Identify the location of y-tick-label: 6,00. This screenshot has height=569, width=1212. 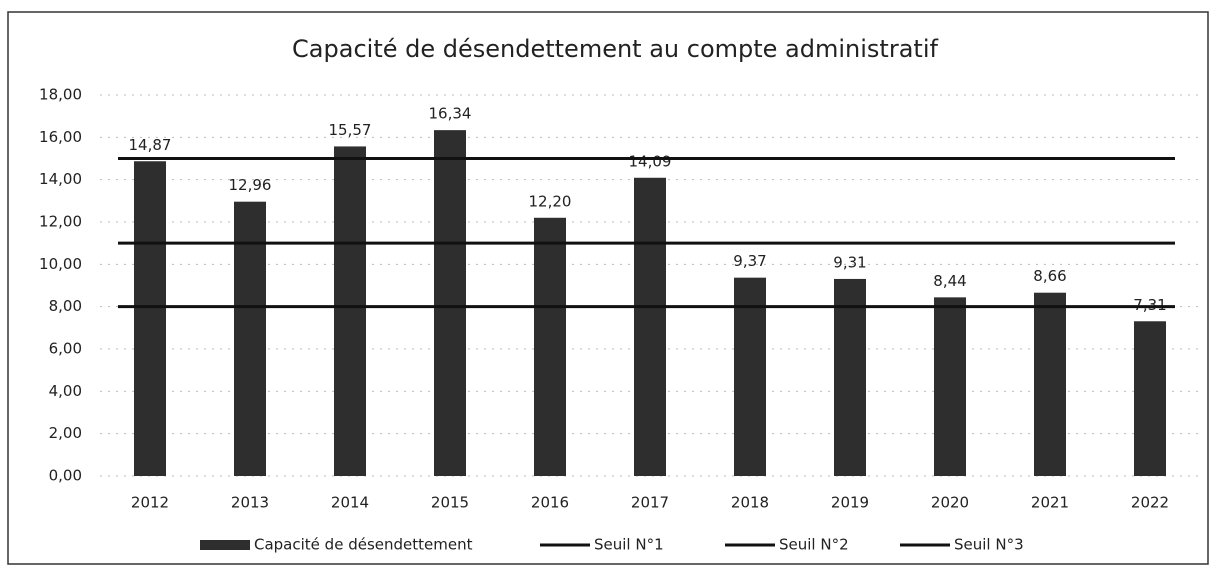
(65, 349).